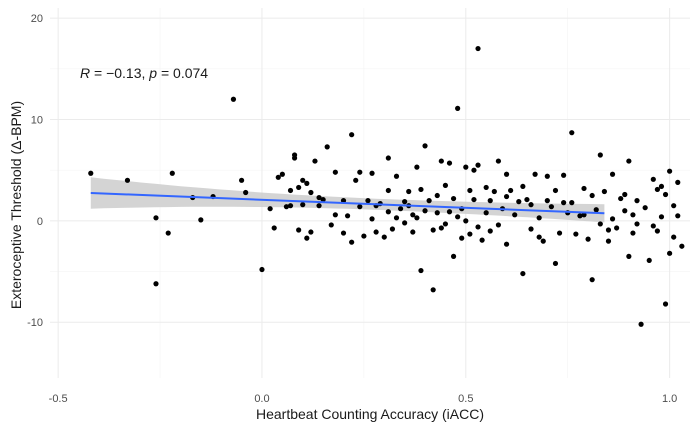 This screenshot has height=432, width=700. What do you see at coordinates (40, 222) in the screenshot?
I see `y-tick-label: 0` at bounding box center [40, 222].